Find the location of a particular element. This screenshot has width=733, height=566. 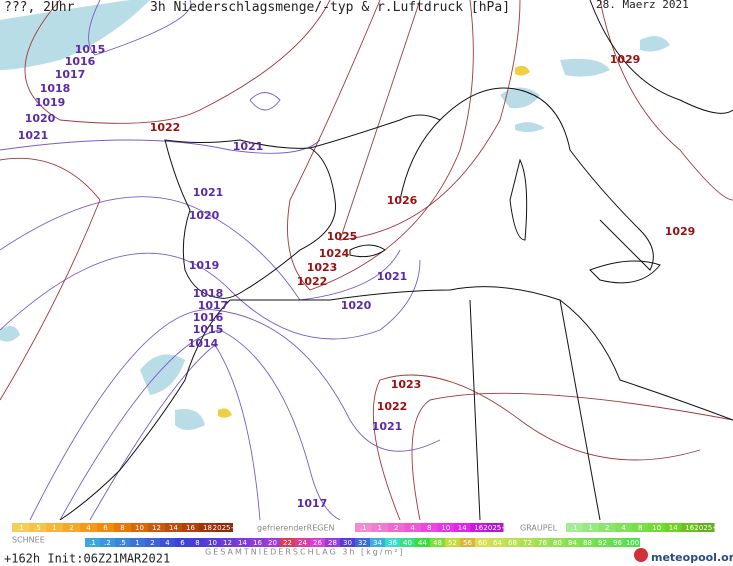

legend-cell-label: 26 is located at coordinates (317, 543).